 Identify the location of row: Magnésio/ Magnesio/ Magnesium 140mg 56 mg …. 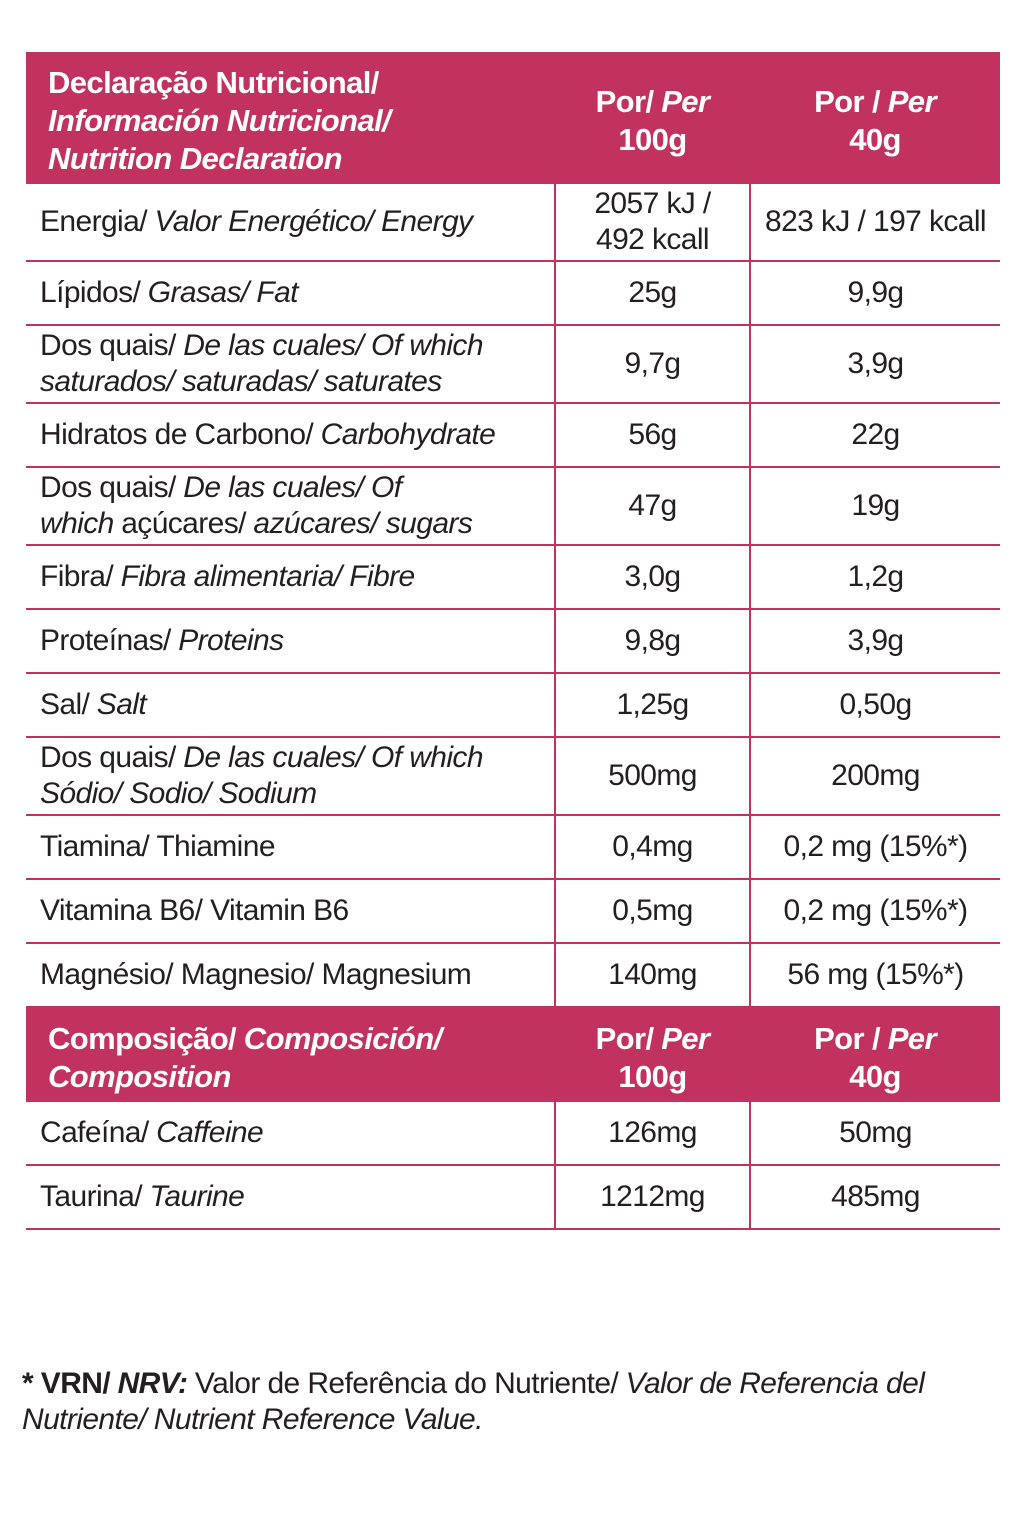
(513, 975).